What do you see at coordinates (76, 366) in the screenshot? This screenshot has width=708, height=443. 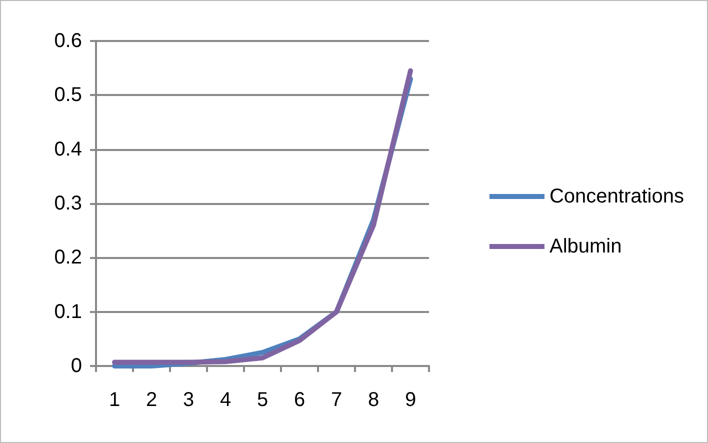 I see `y-tick-label: 0` at bounding box center [76, 366].